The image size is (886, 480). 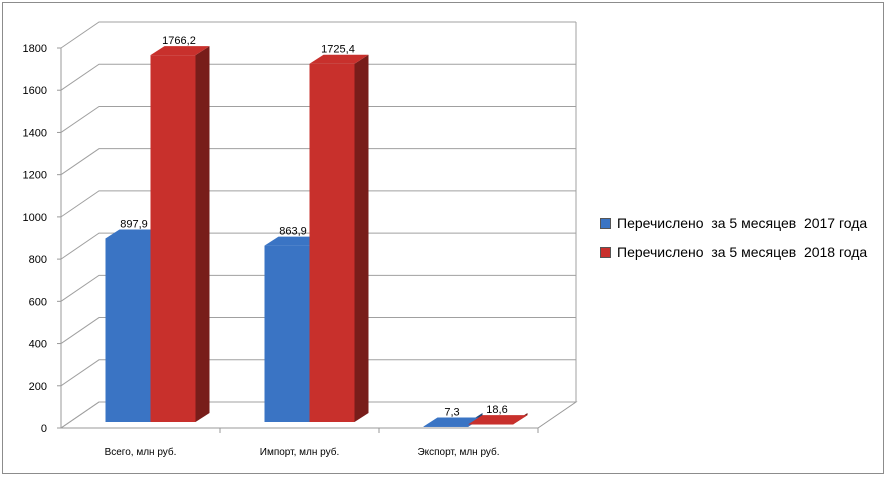 I want to click on y-tick-label: 800, so click(x=38, y=260).